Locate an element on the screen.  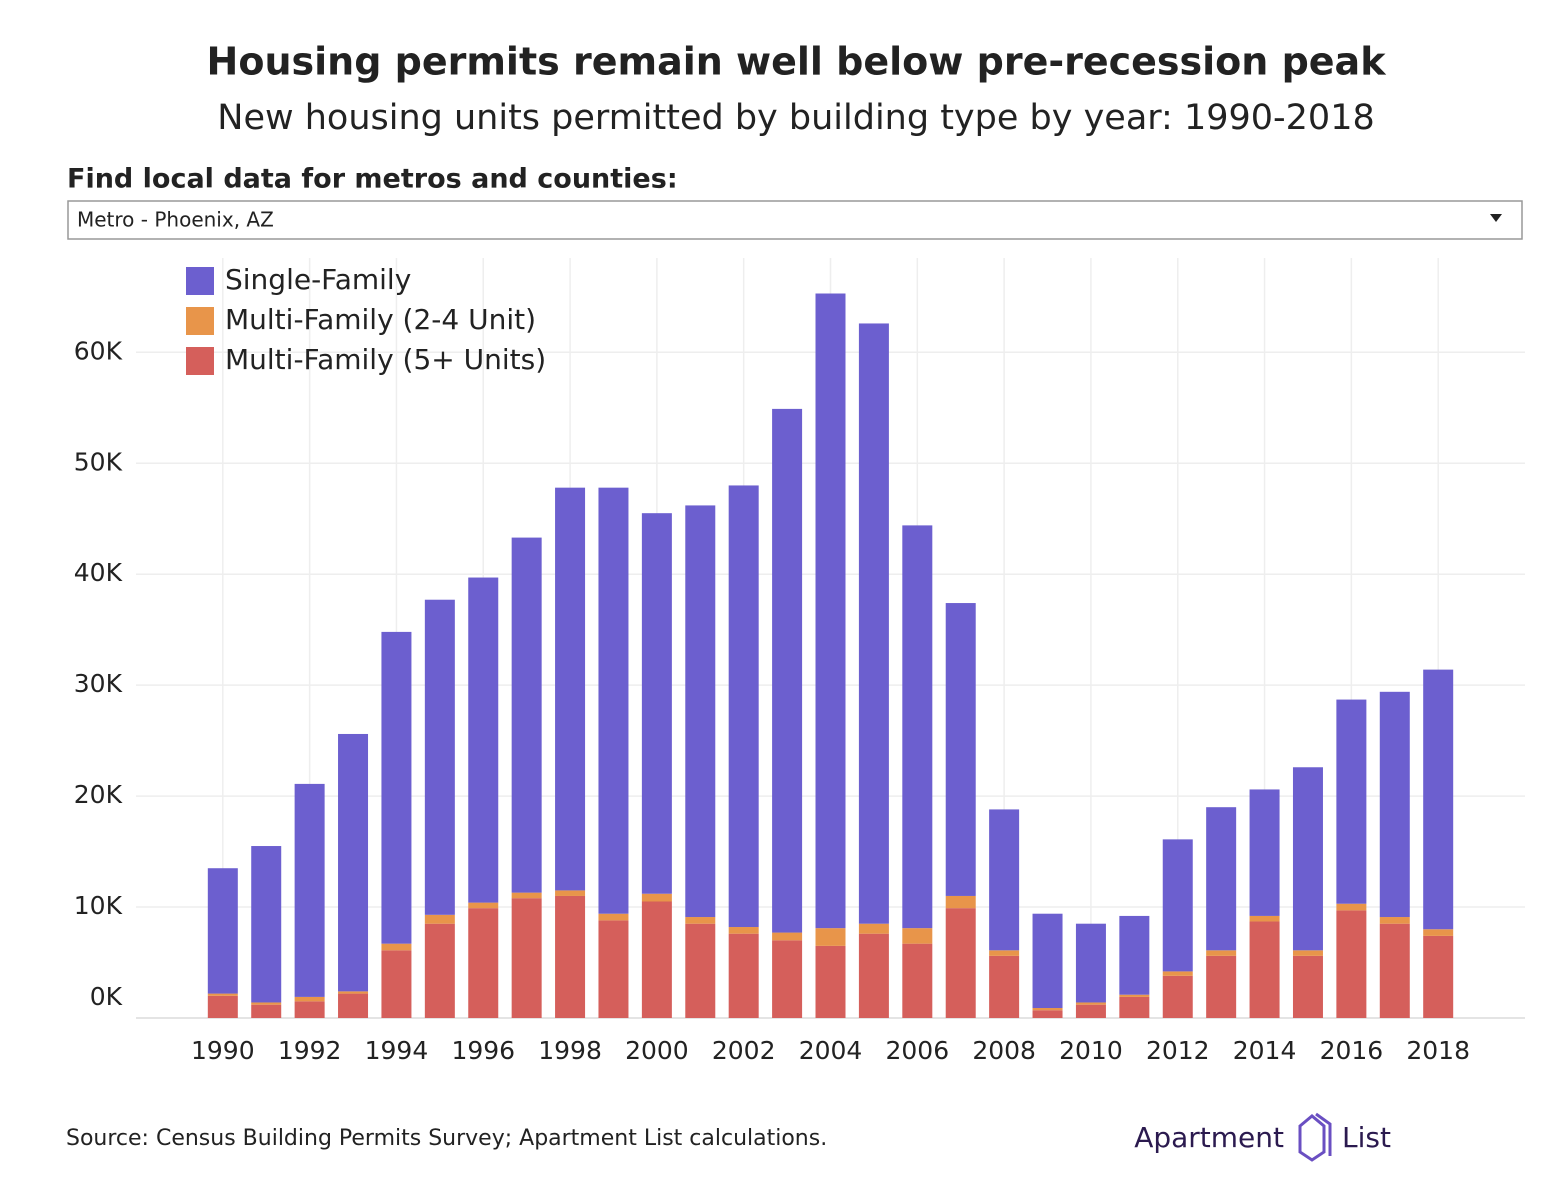
brand-left: Apartment is located at coordinates (1209, 1137).